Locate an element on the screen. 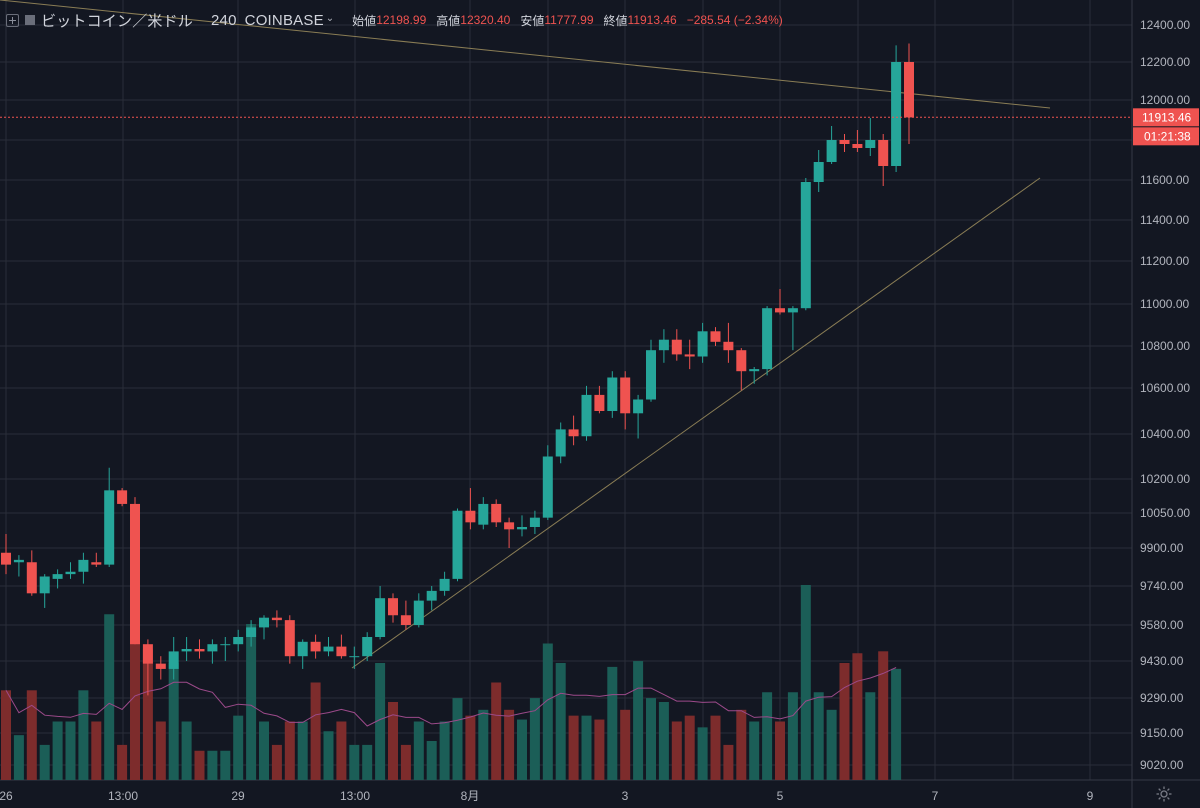 The image size is (1200, 808). price-tag-label: 11913.46 is located at coordinates (1166, 117).